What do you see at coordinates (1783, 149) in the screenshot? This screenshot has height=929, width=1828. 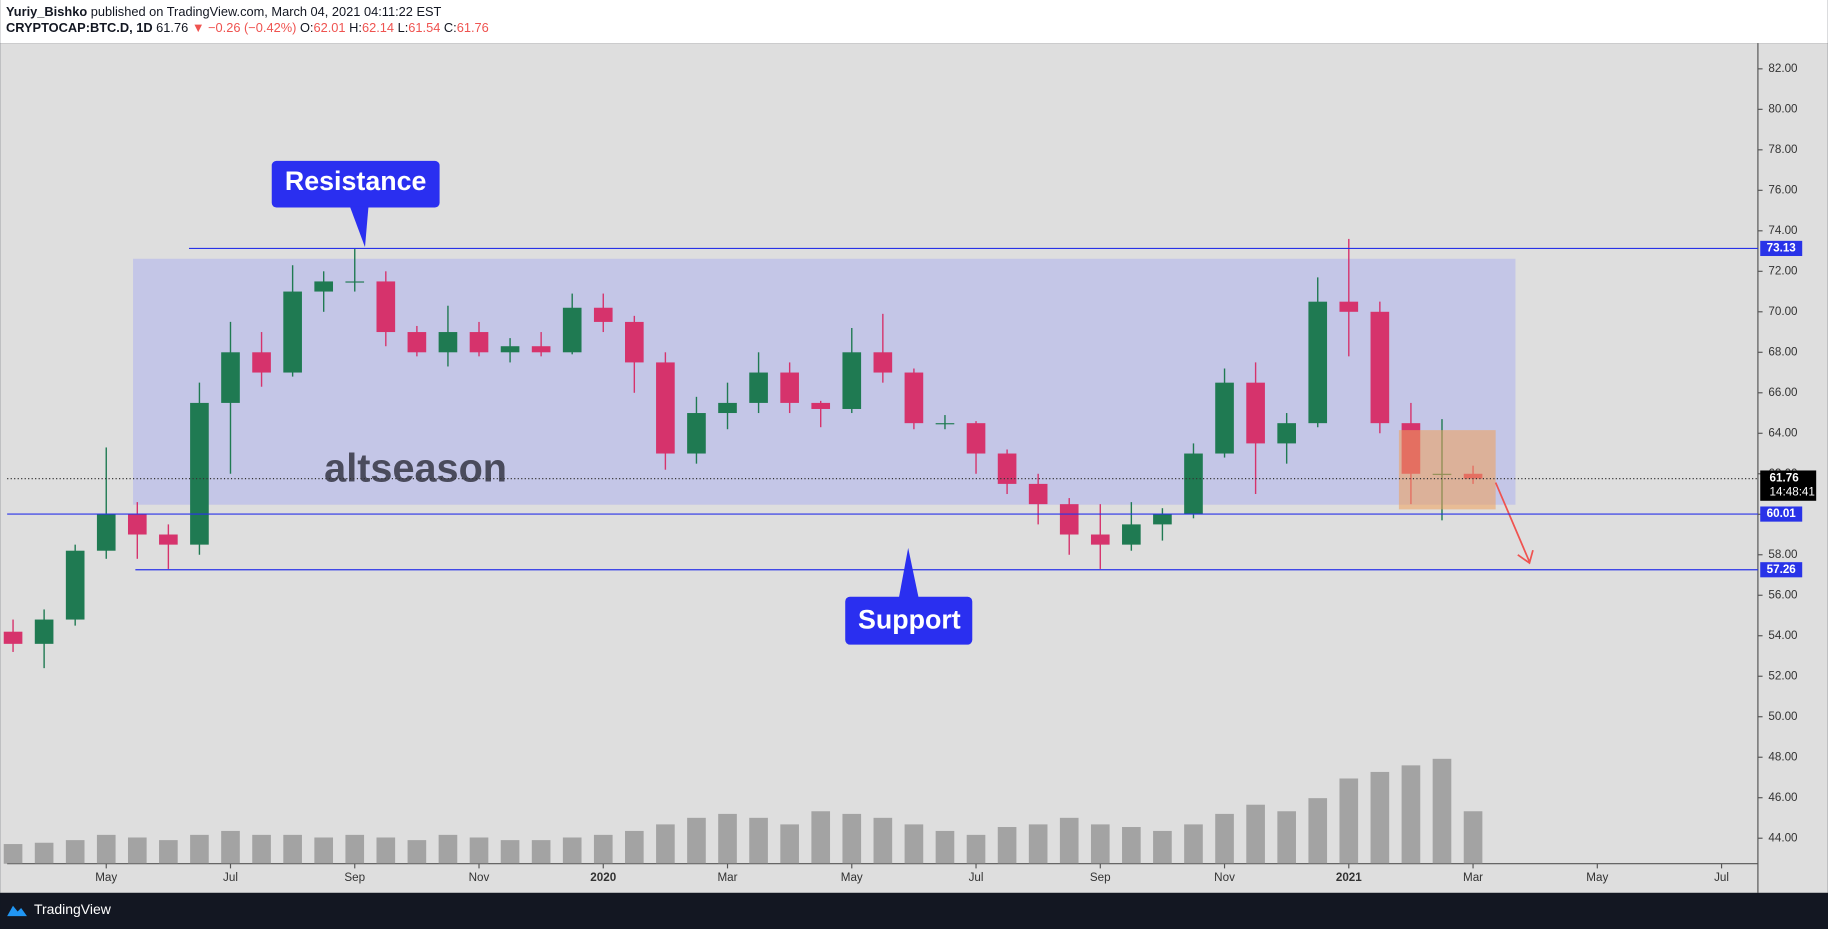 I see `y-tick-label: 78.00` at bounding box center [1783, 149].